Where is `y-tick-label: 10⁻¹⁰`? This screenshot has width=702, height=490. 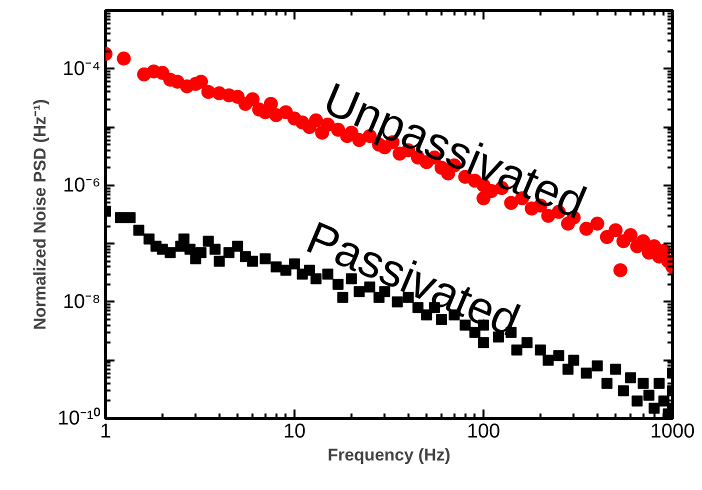 y-tick-label: 10⁻¹⁰ is located at coordinates (79, 418).